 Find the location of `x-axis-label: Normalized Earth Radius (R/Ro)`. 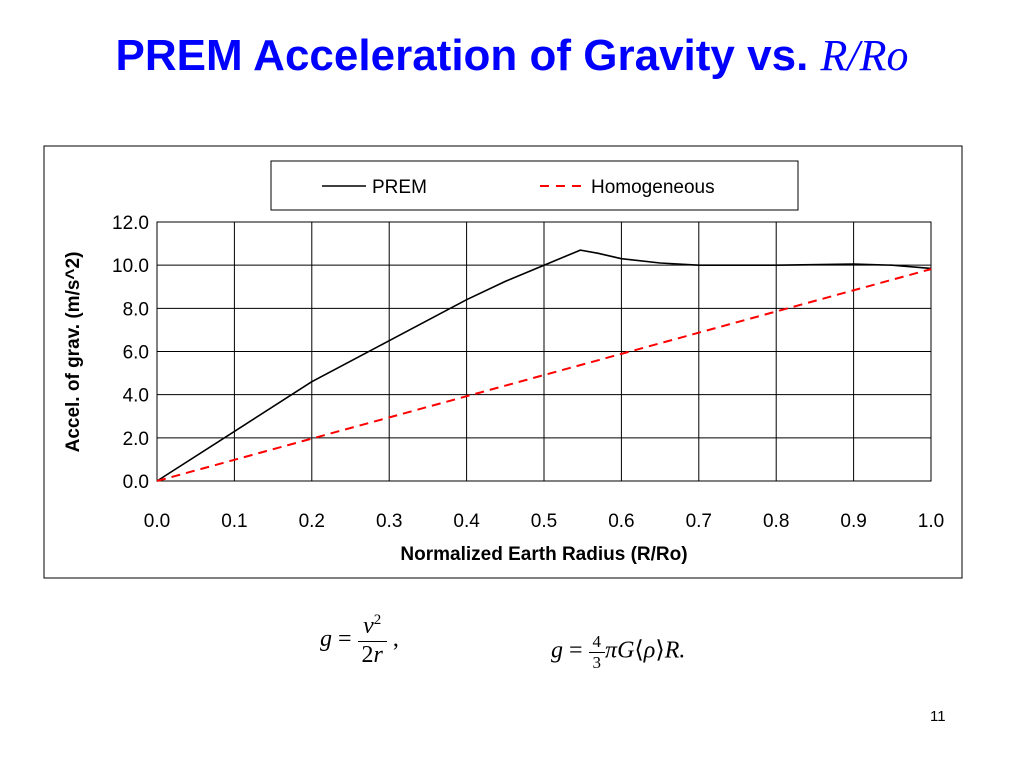

x-axis-label: Normalized Earth Radius (R/Ro) is located at coordinates (543, 554).